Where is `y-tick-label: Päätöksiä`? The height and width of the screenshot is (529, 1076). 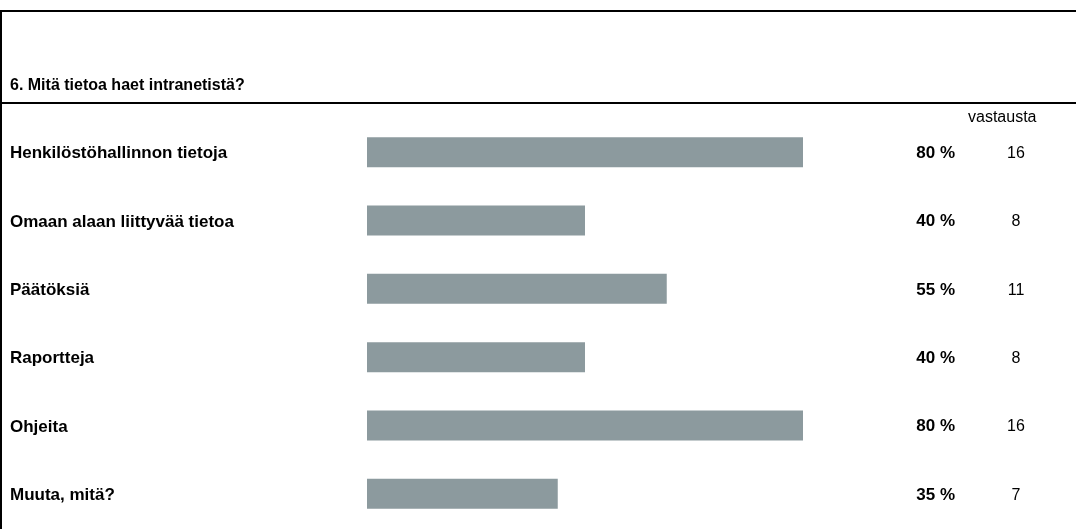 y-tick-label: Päätöksiä is located at coordinates (50, 289).